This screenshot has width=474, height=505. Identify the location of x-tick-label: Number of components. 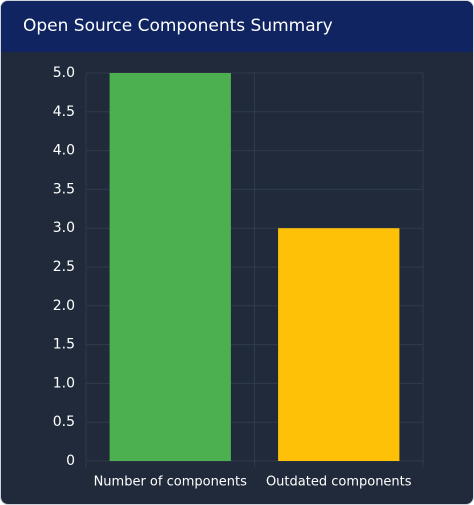
(171, 482).